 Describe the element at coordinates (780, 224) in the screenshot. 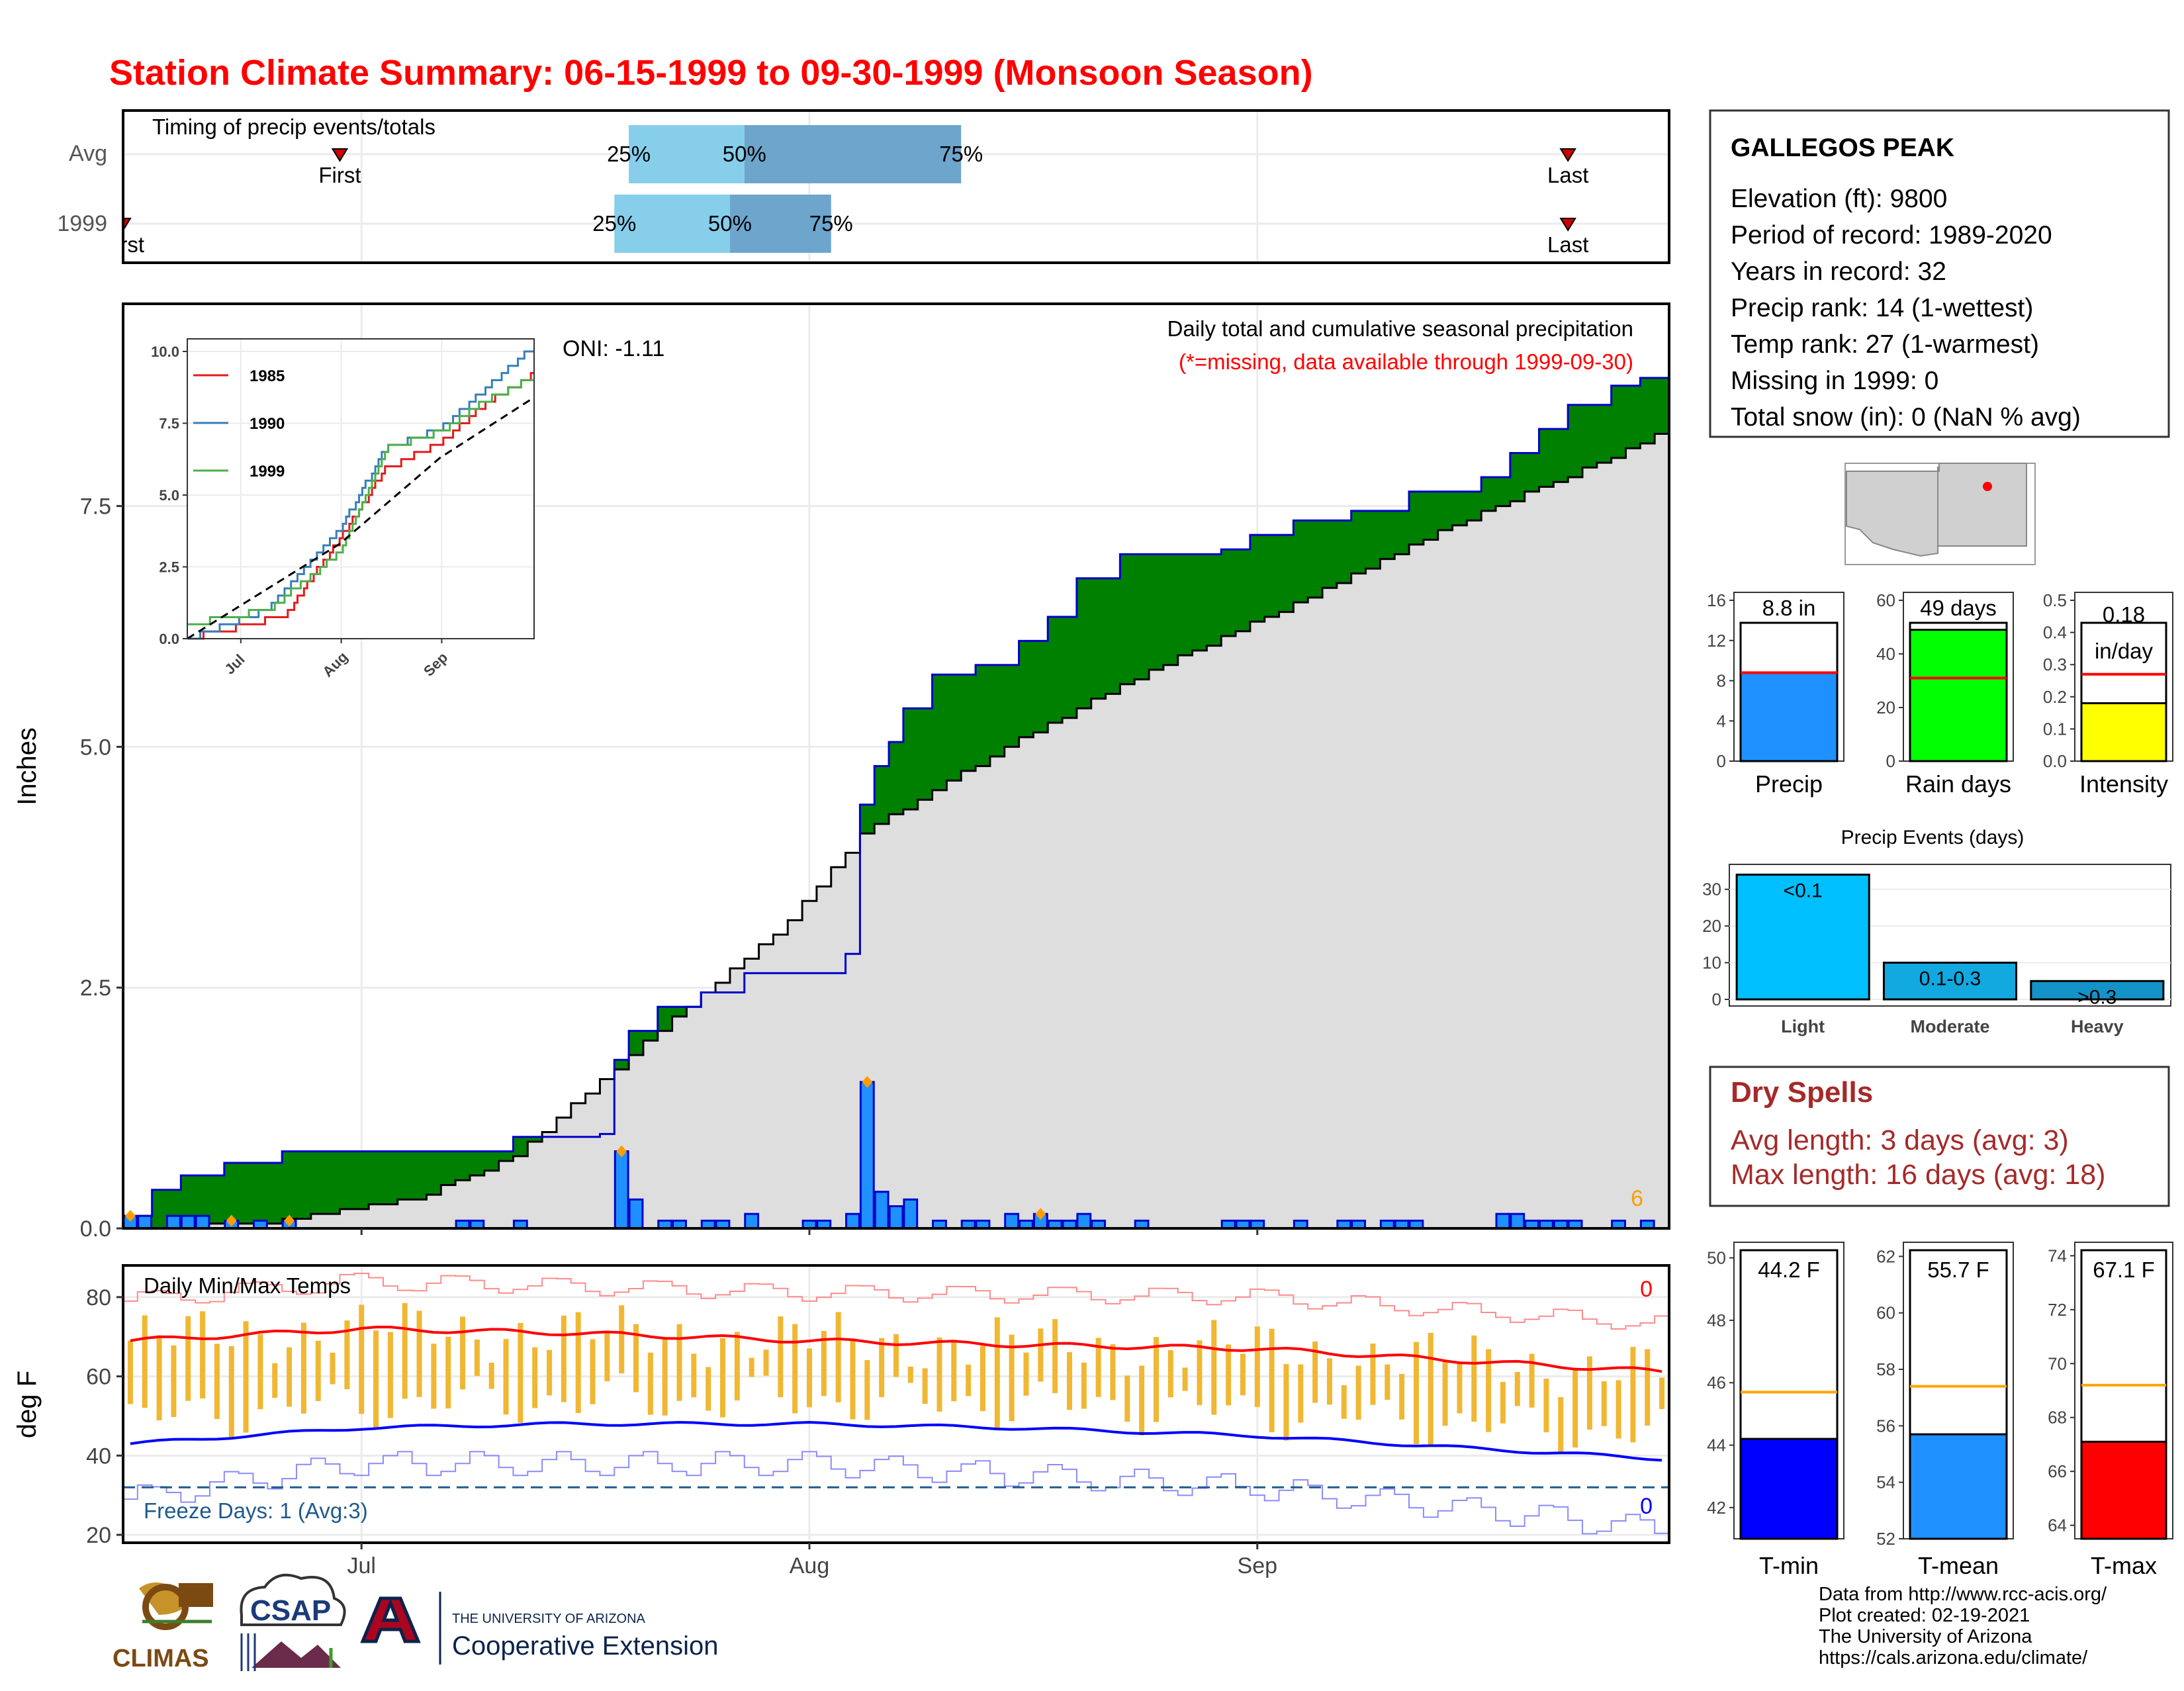

I see `timing-q50-q75-bar` at that location.